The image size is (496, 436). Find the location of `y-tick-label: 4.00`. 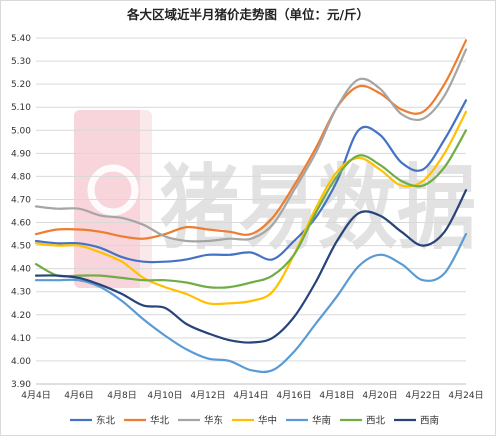

y-tick-label: 4.00 is located at coordinates (21, 362).